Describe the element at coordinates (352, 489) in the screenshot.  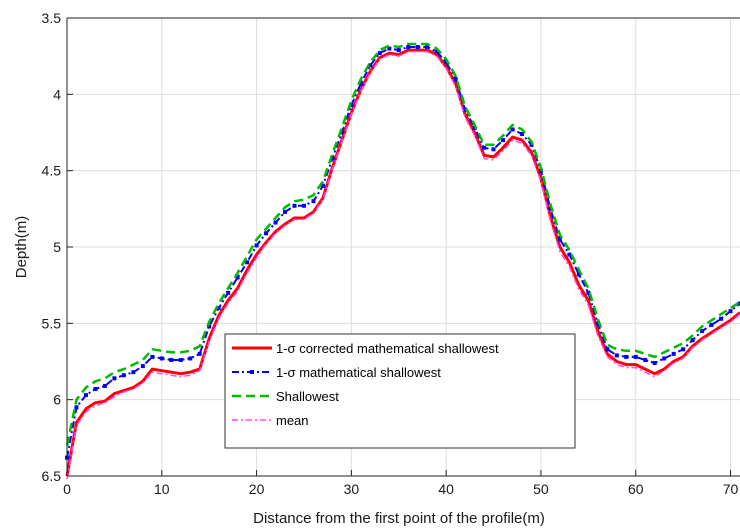
I see `x-tick-label: 30` at that location.